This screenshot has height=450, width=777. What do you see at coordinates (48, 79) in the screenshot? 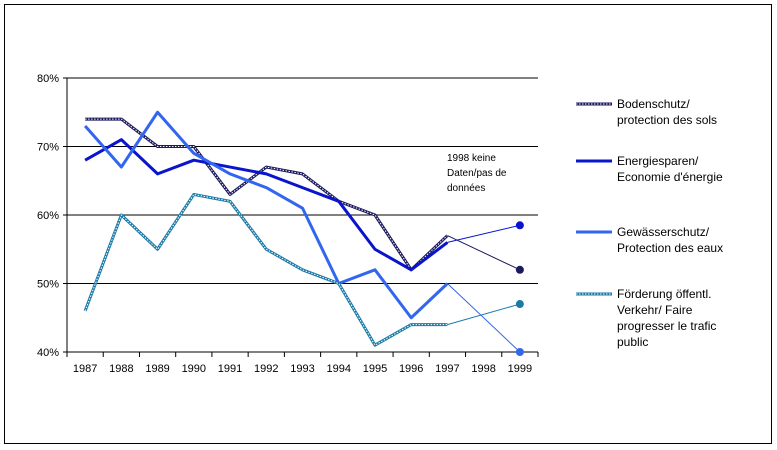
I see `y-tick-label: 80%` at bounding box center [48, 79].